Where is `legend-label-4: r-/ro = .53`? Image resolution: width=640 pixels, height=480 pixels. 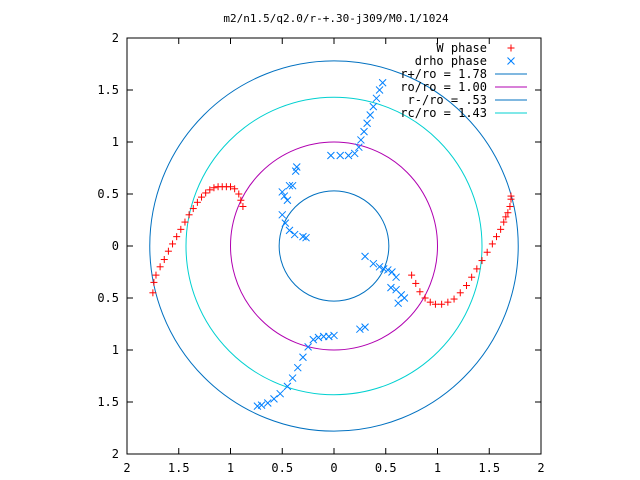
legend-label-4: r-/ro = .53 is located at coordinates (447, 100).